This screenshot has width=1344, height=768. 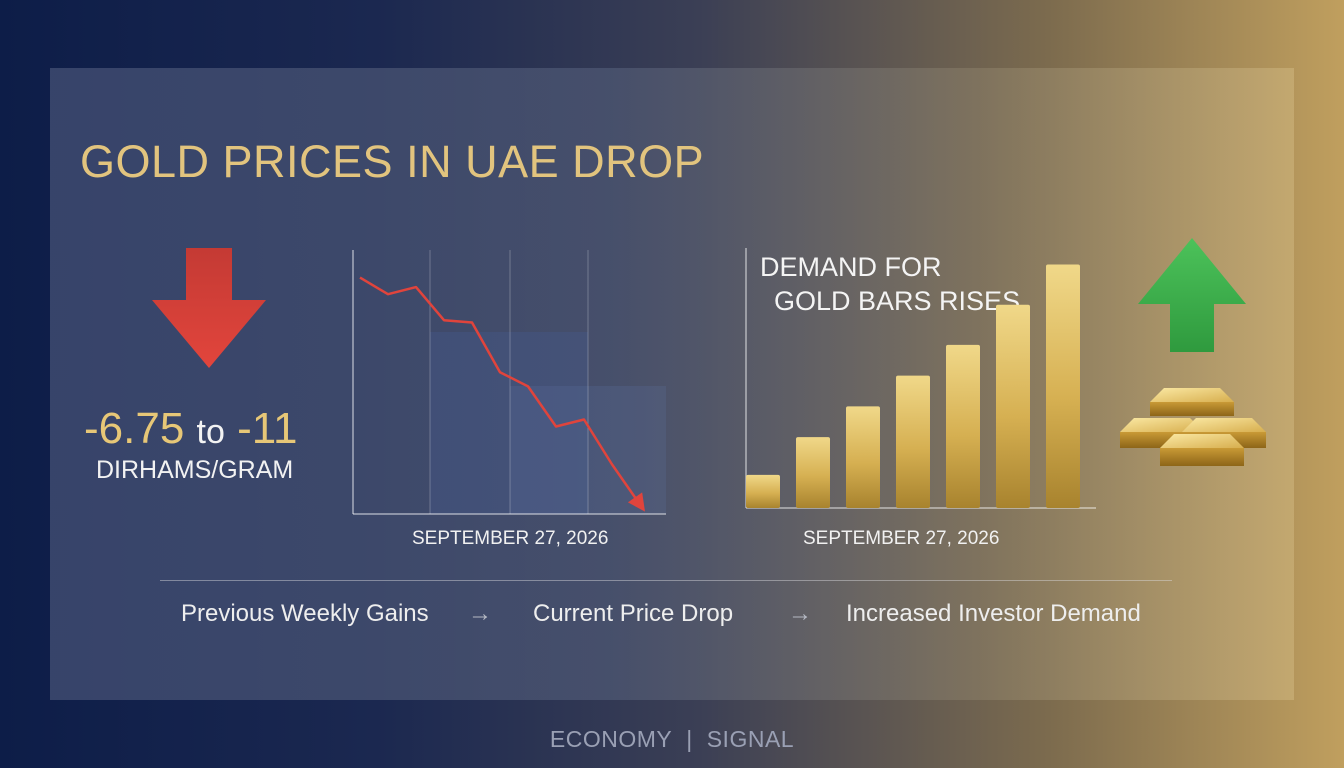 What do you see at coordinates (1193, 427) in the screenshot?
I see `gold-bars-icon` at bounding box center [1193, 427].